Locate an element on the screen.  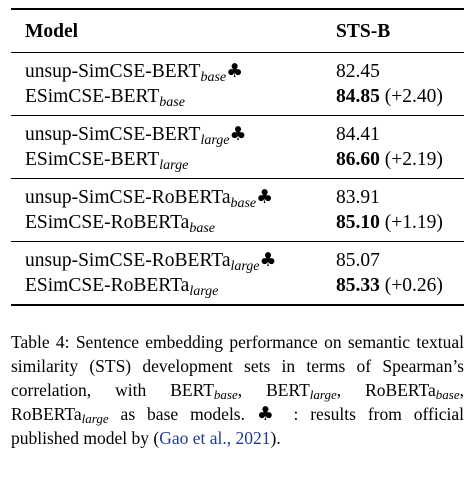
model-name-cell: ESimCSE-RoBERTabase is located at coordinates (170, 226).